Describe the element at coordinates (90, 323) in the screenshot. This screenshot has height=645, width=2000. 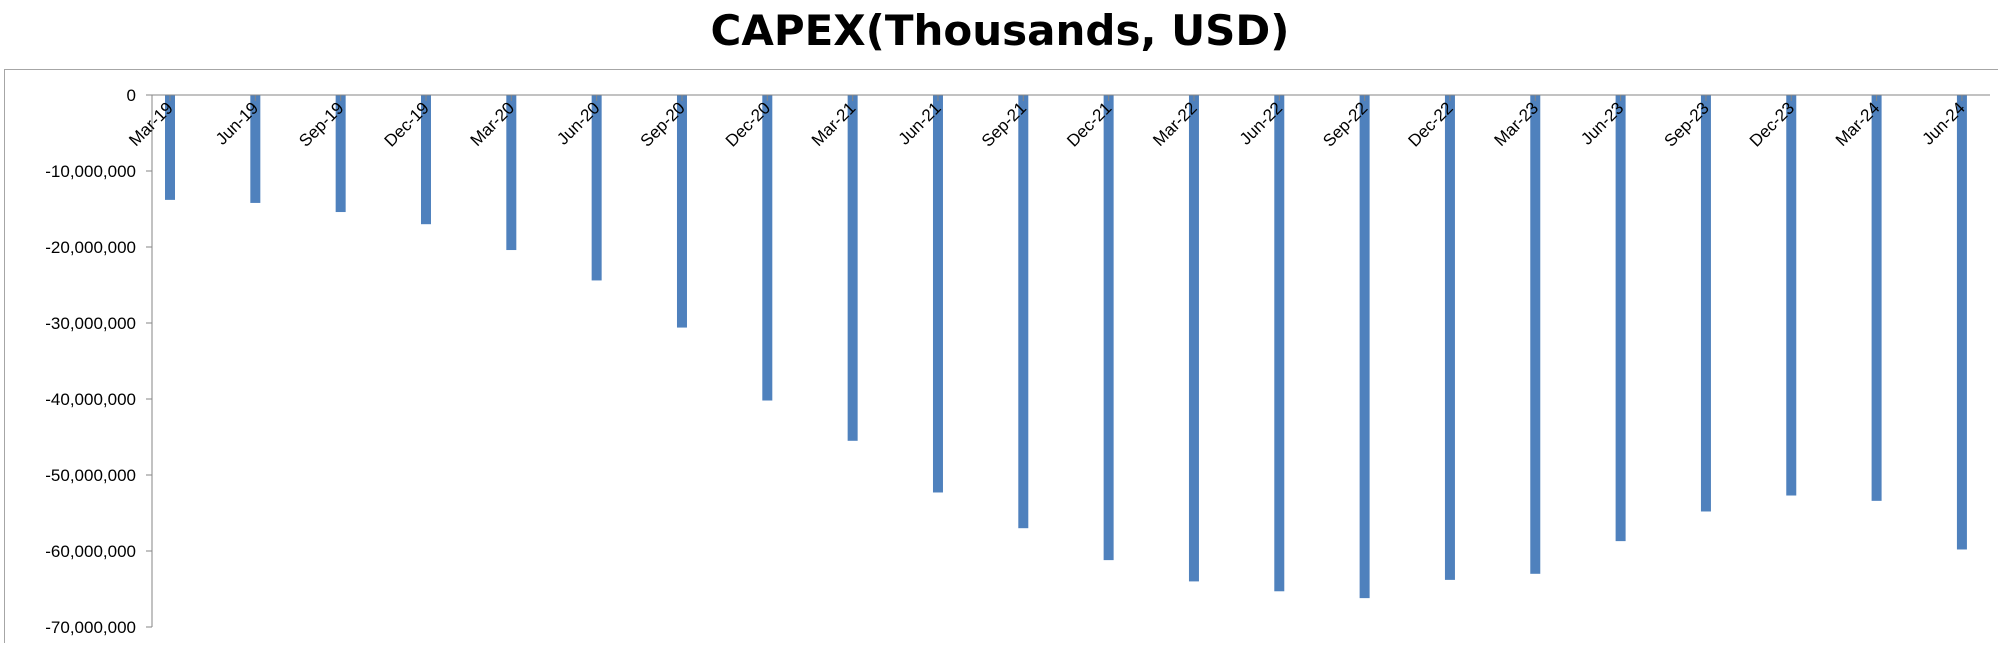
I see `y-tick-label: -30,000,000` at that location.